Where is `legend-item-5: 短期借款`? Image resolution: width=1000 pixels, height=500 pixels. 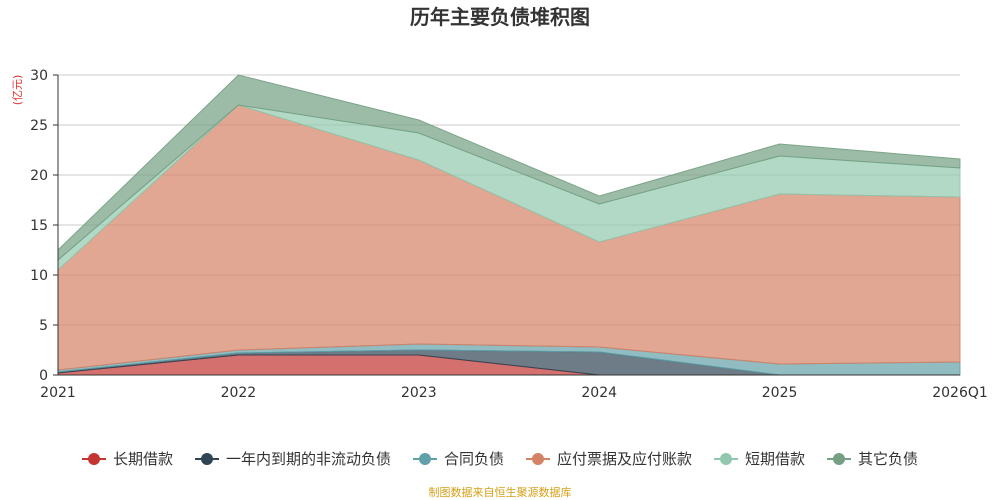
legend-item-5: 短期借款 is located at coordinates (759, 459).